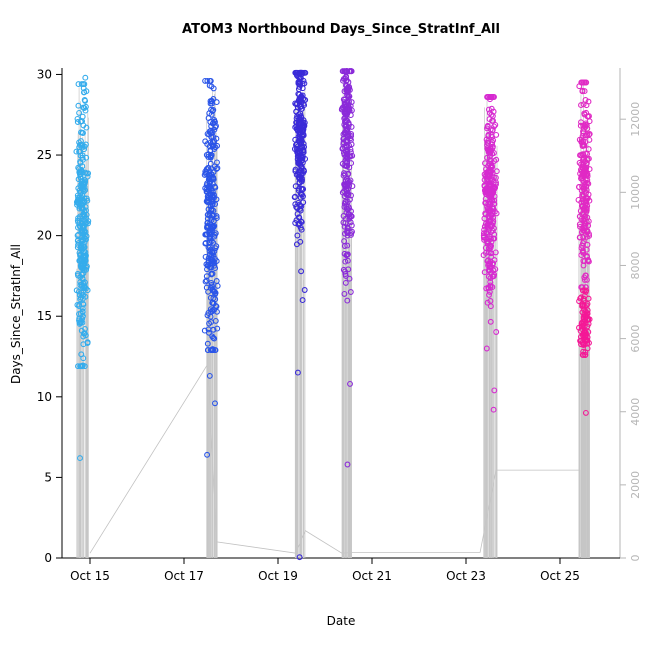 This screenshot has width=650, height=650. What do you see at coordinates (211, 267) in the screenshot?
I see `cluster-oct17` at bounding box center [211, 267].